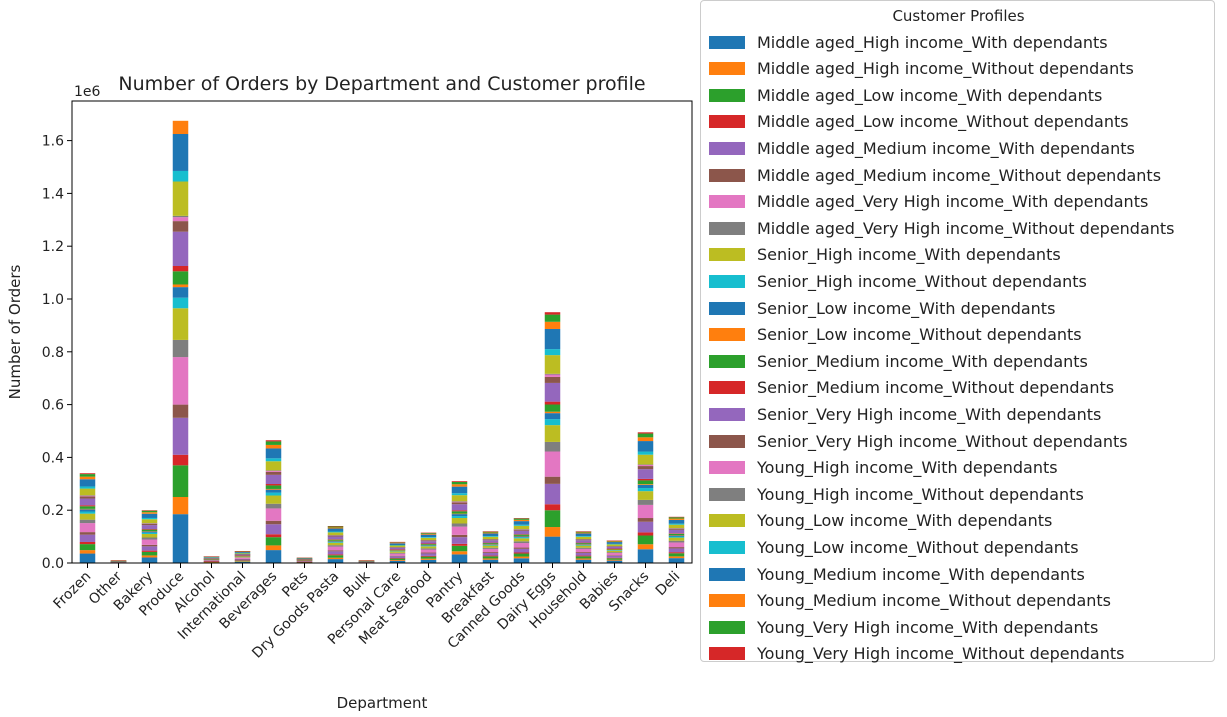  What do you see at coordinates (908, 42) in the screenshot?
I see `legend-entry: Middle aged_High income_With dependants` at bounding box center [908, 42].